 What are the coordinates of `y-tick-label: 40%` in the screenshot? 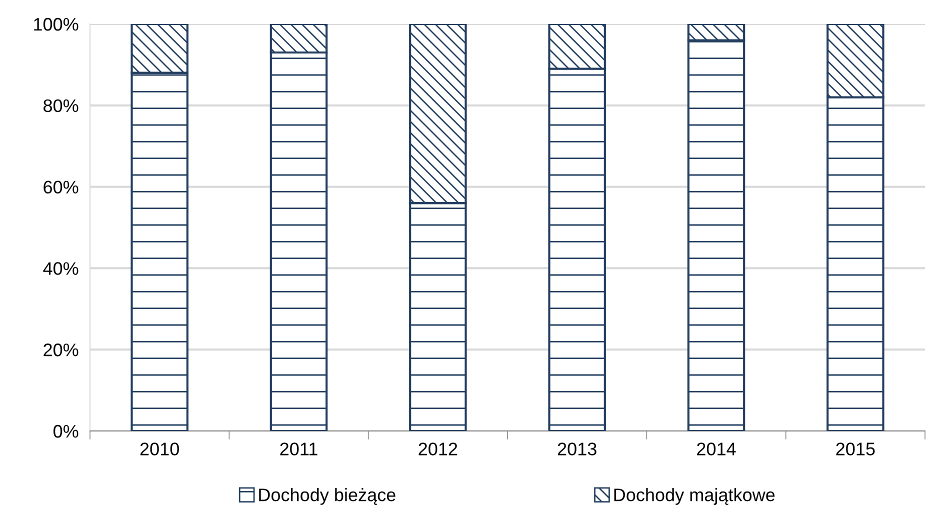 It's located at (60, 268).